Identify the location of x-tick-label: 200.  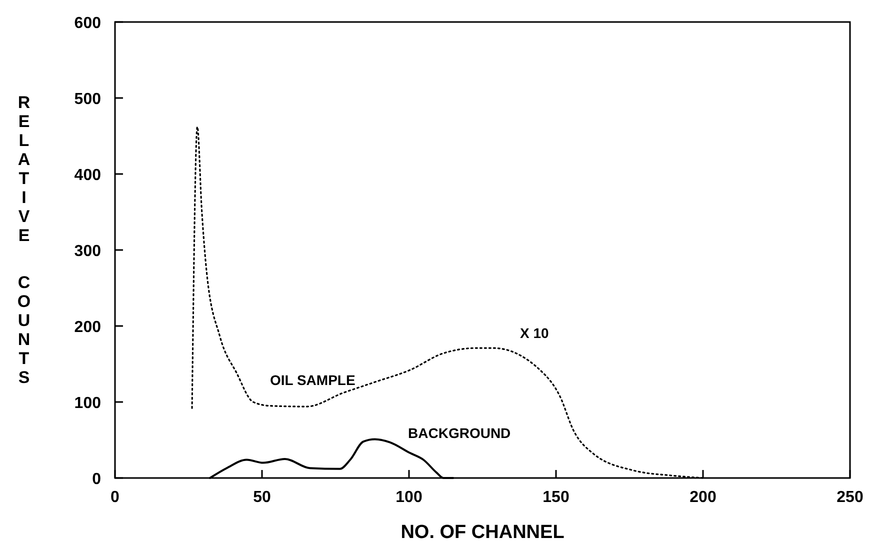
(703, 497).